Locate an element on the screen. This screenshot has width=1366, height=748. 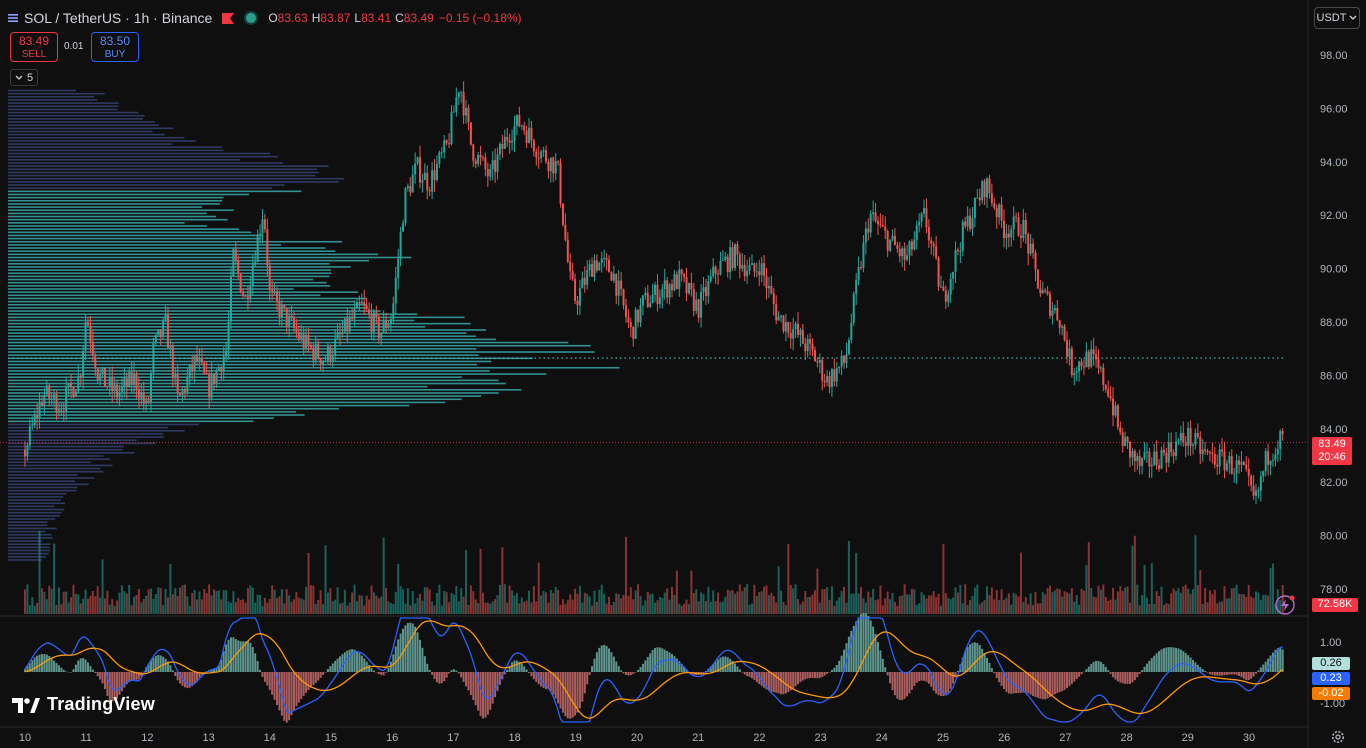
macd-value-tag: 0.26 is located at coordinates (1331, 663).